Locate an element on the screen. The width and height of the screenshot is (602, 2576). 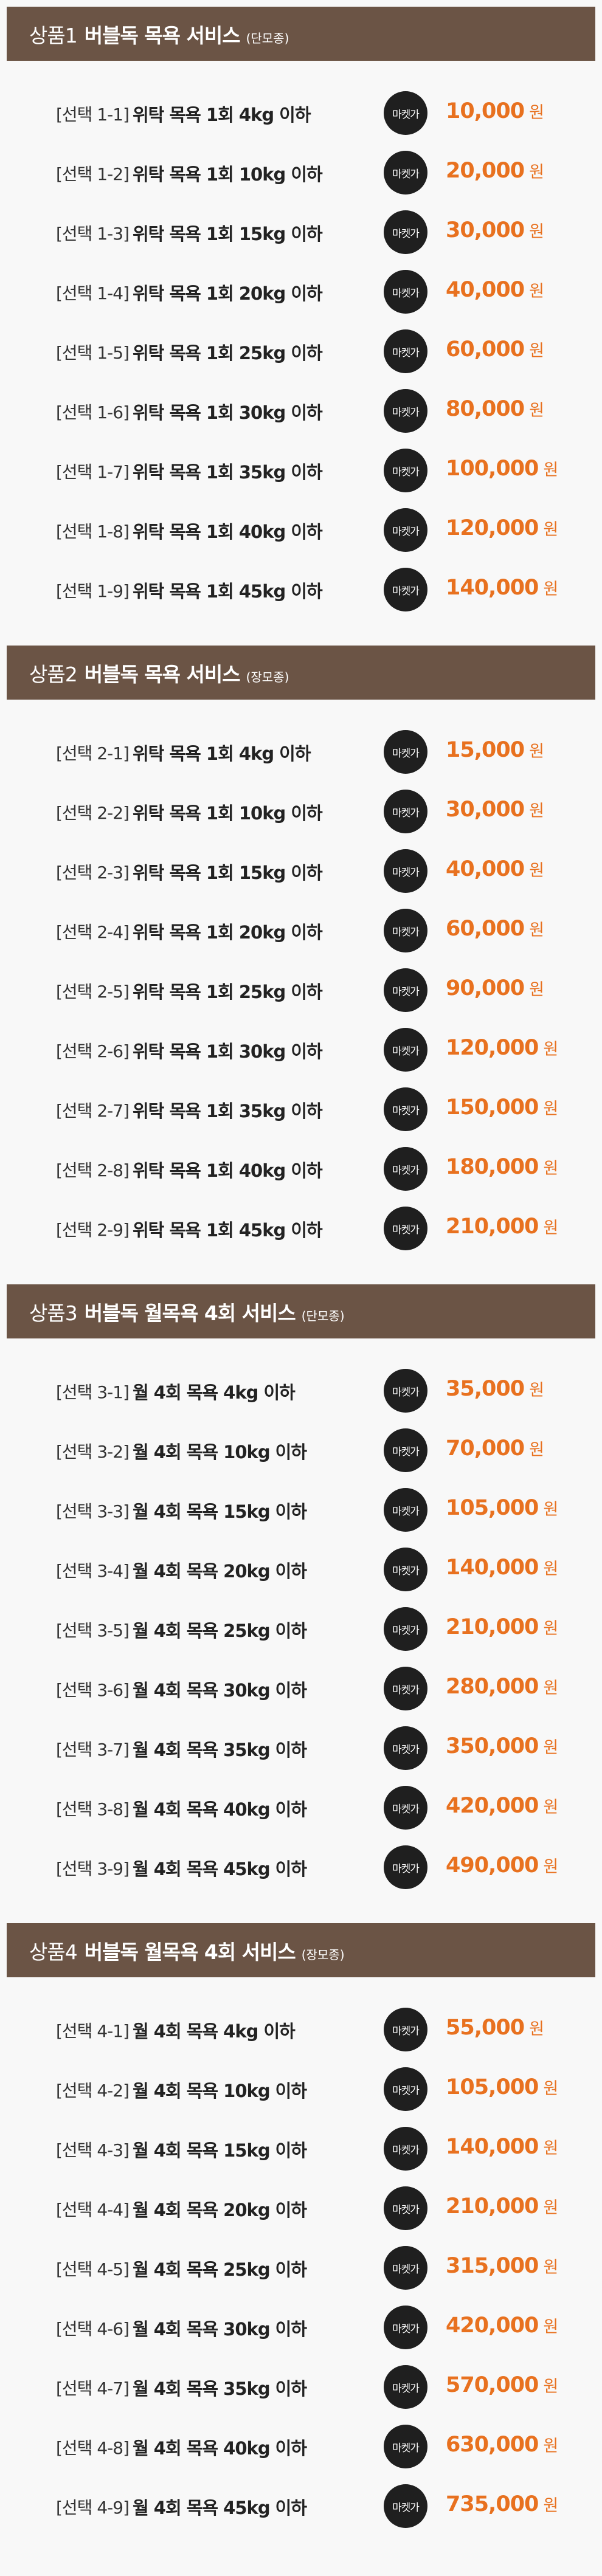
option-row: [선택 3-6] 월 4회 목욕 30kg 이하 마켓가 280,000 원 is located at coordinates (301, 1692).